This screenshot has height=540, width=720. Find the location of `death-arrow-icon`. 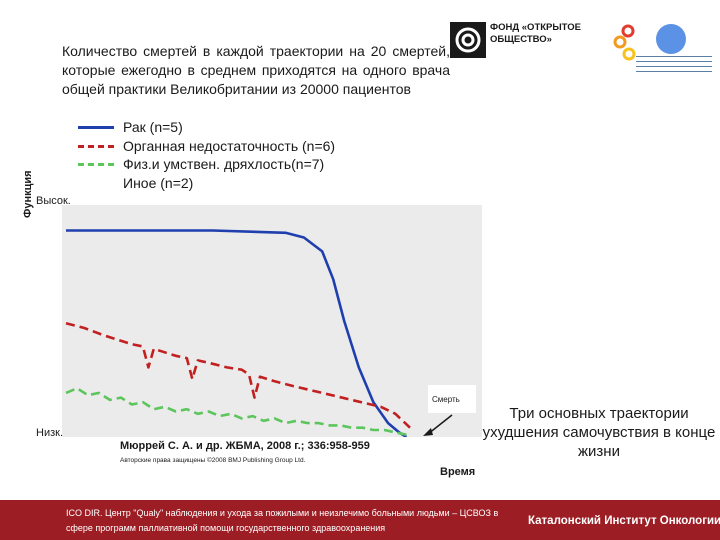

death-arrow-icon is located at coordinates (438, 425).